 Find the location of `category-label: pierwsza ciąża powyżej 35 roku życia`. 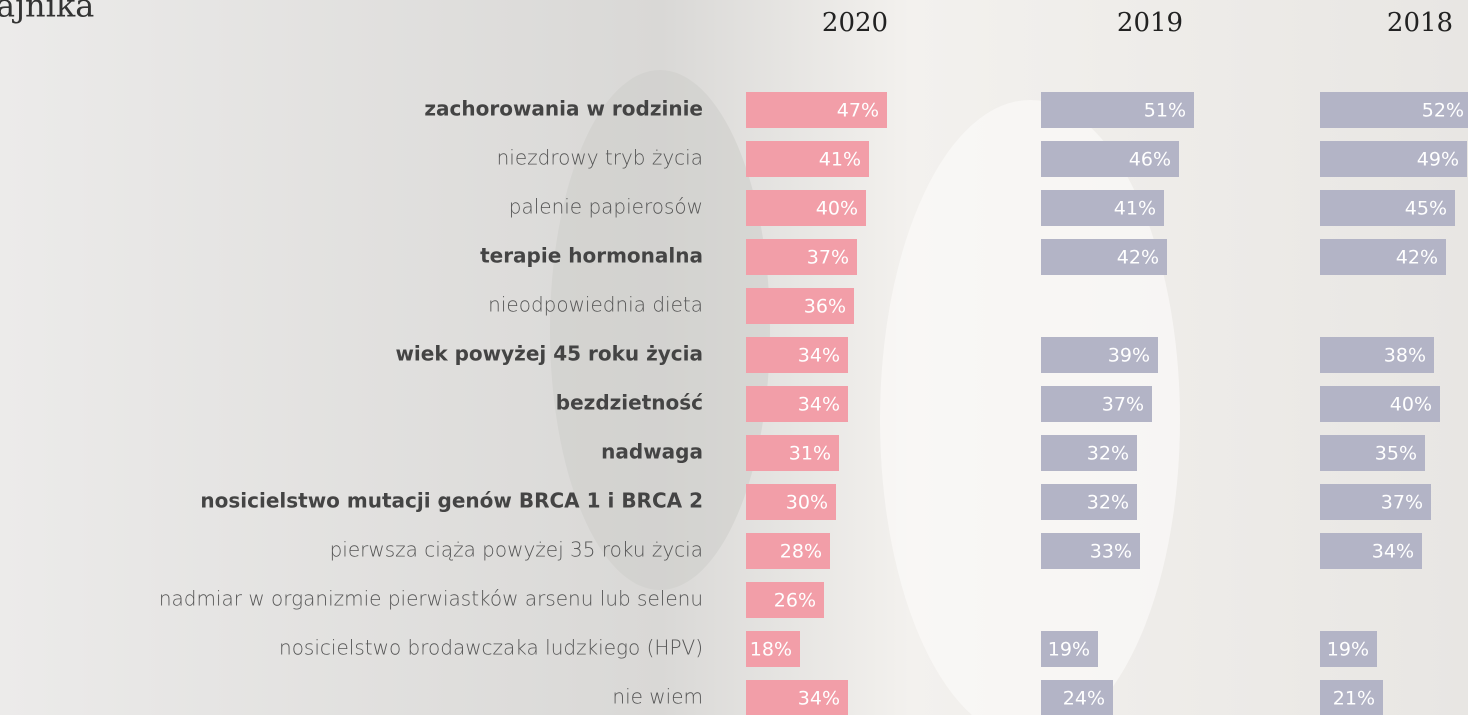

category-label: pierwsza ciąża powyżej 35 roku życia is located at coordinates (516, 550).